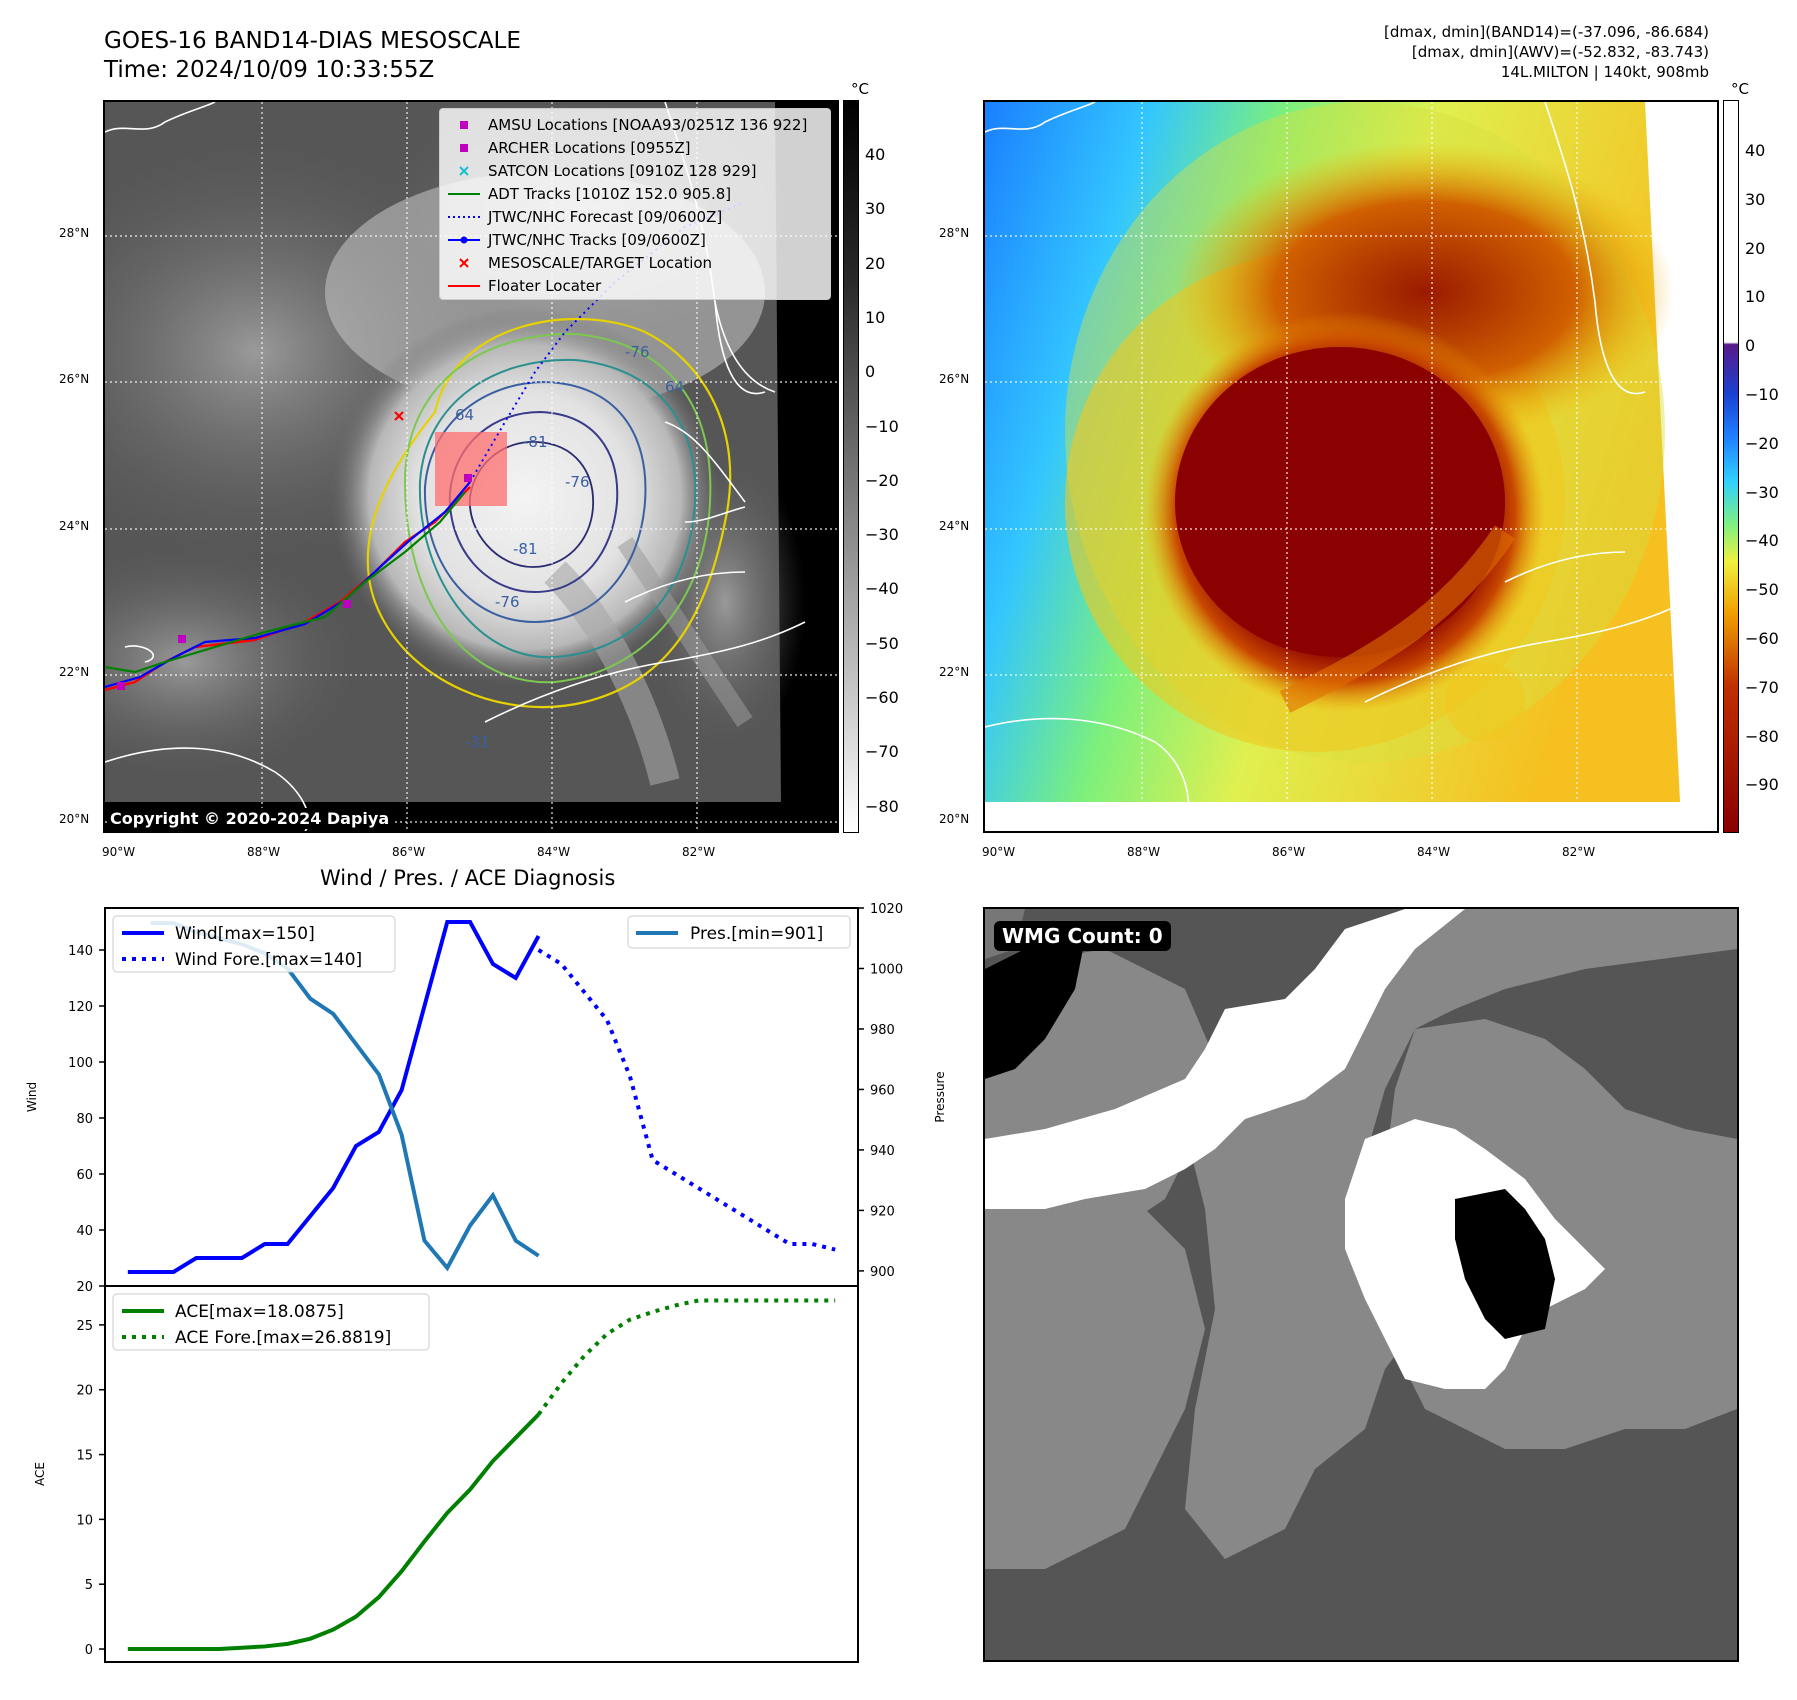 The width and height of the screenshot is (1797, 1700). I want to click on colorbar-tick-label: −40, so click(1762, 541).